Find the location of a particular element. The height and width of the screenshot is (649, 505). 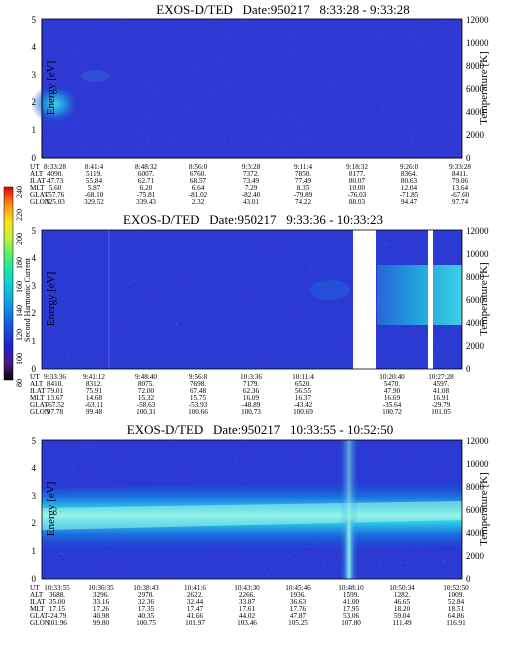

table-cell: 3296. is located at coordinates (101, 595).